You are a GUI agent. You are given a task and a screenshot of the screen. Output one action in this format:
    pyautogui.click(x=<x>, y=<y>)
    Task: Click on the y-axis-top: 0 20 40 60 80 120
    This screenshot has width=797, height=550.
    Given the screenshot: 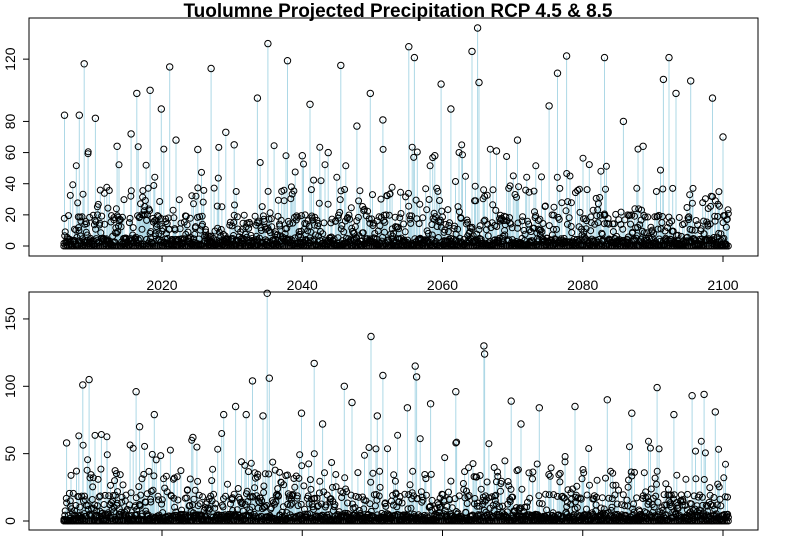 What is the action you would take?
    pyautogui.click(x=15, y=148)
    